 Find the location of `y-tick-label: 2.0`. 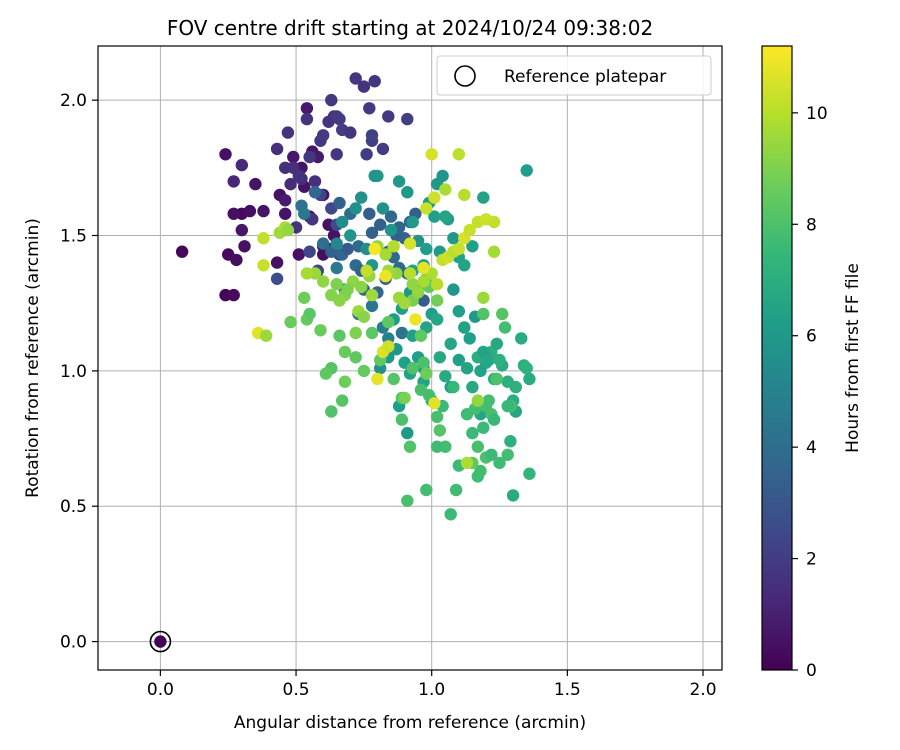

y-tick-label: 2.0 is located at coordinates (73, 101).